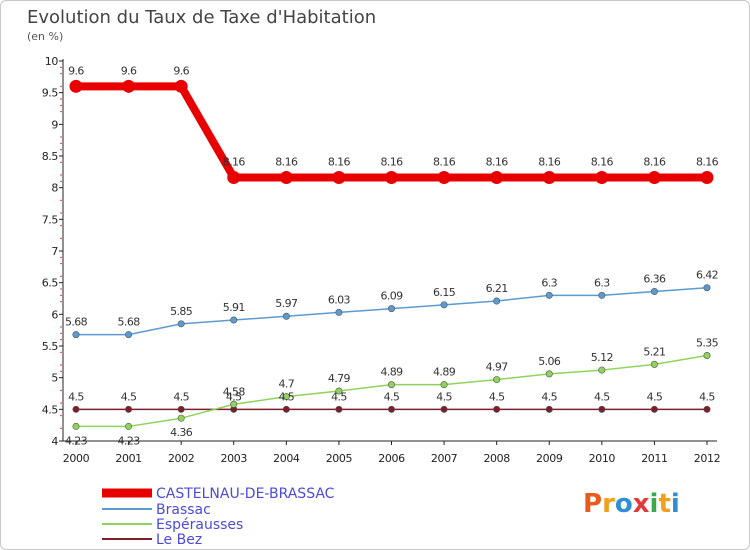  Describe the element at coordinates (631, 504) in the screenshot. I see `proxiti-logo: Proxiti` at that location.